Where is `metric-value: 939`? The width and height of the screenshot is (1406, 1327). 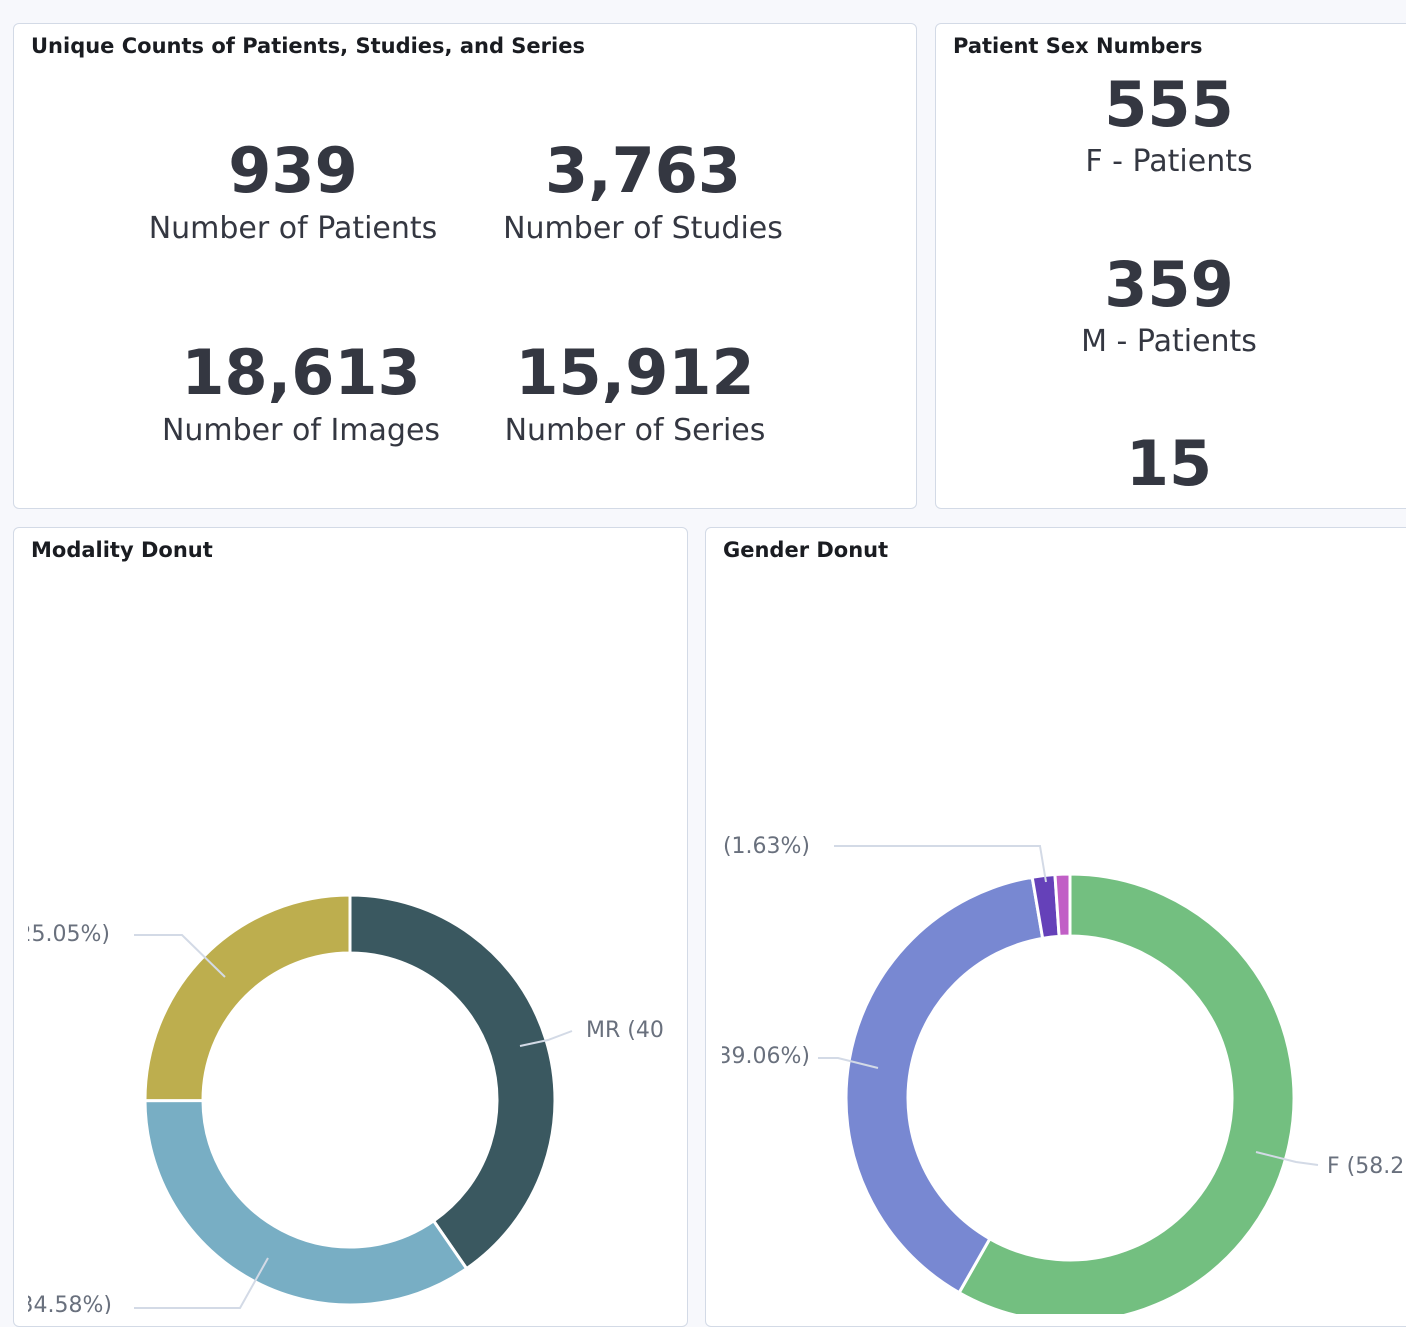
metric-value: 939 is located at coordinates (293, 170).